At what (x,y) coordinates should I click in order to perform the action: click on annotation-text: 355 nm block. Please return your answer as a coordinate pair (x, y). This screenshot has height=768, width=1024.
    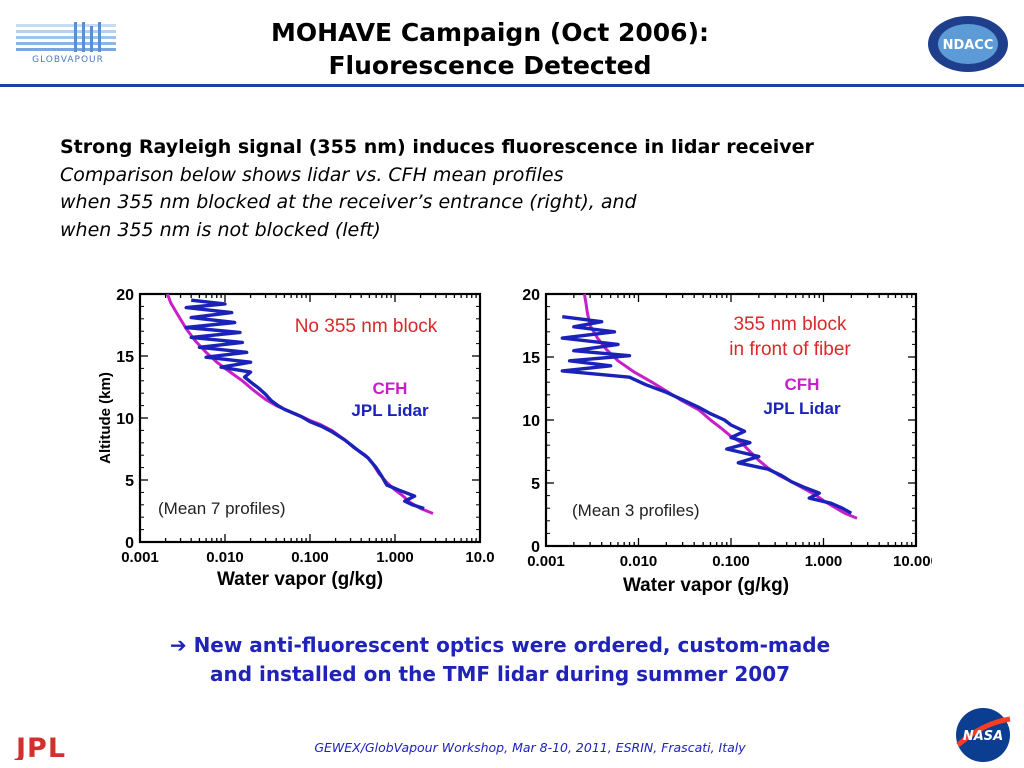
    Looking at the image, I should click on (790, 324).